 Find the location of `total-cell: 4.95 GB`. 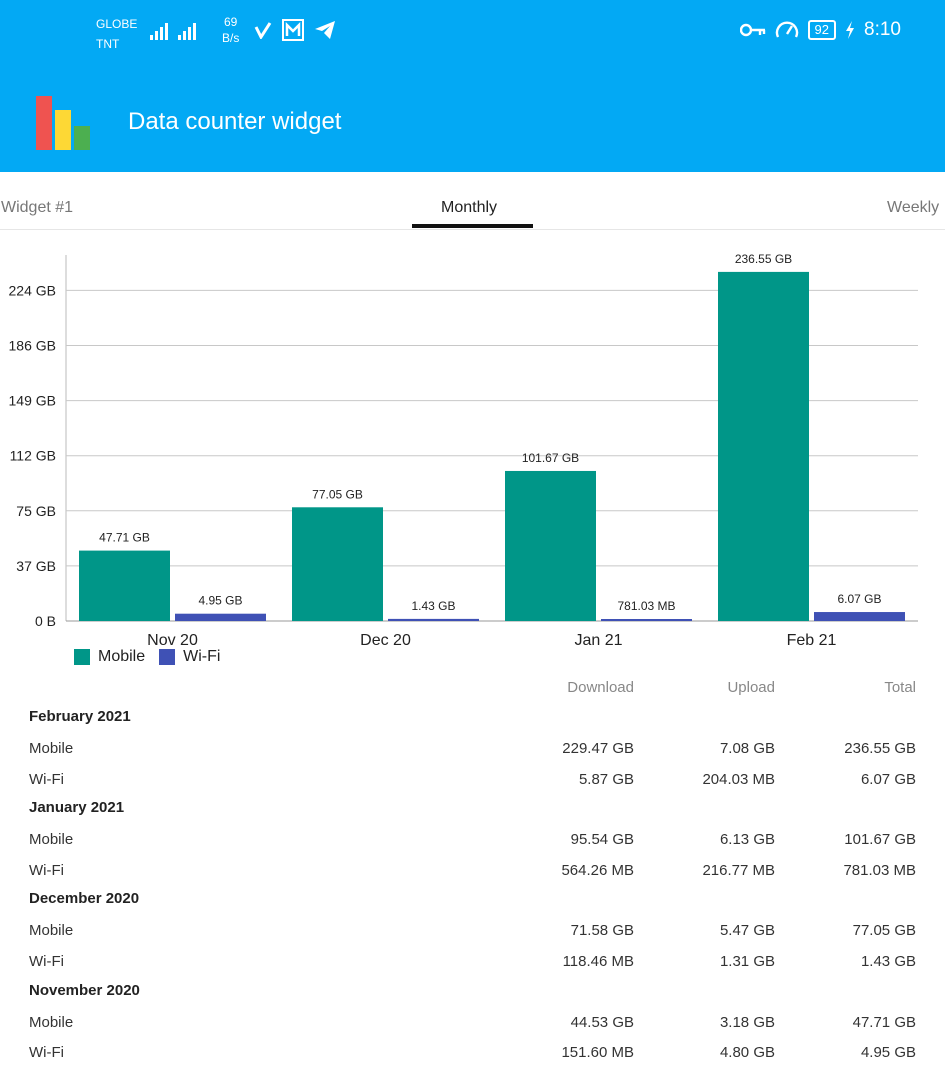

total-cell: 4.95 GB is located at coordinates (888, 1053).